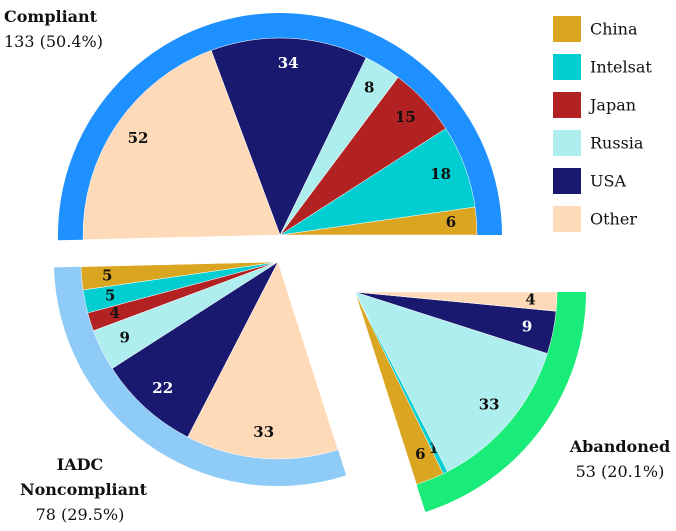 Image resolution: width=676 pixels, height=531 pixels. What do you see at coordinates (288, 63) in the screenshot?
I see `data-label: 34` at bounding box center [288, 63].